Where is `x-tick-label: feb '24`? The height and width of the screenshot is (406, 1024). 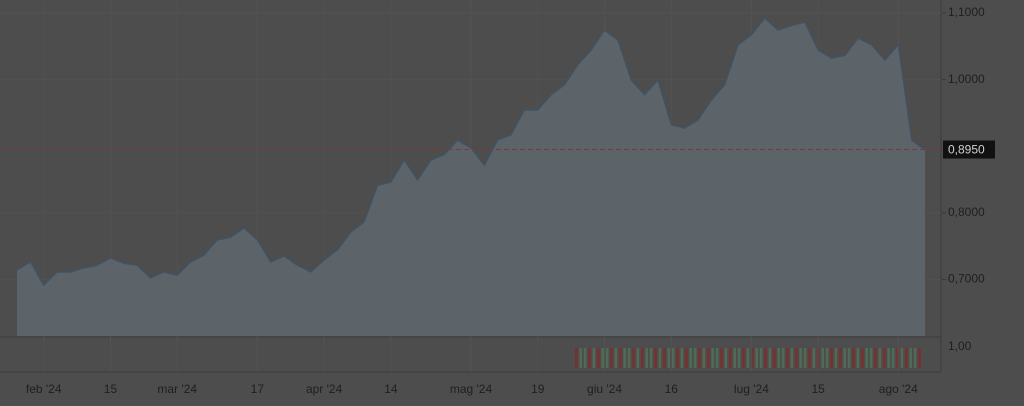
x-tick-label: feb '24 is located at coordinates (44, 389).